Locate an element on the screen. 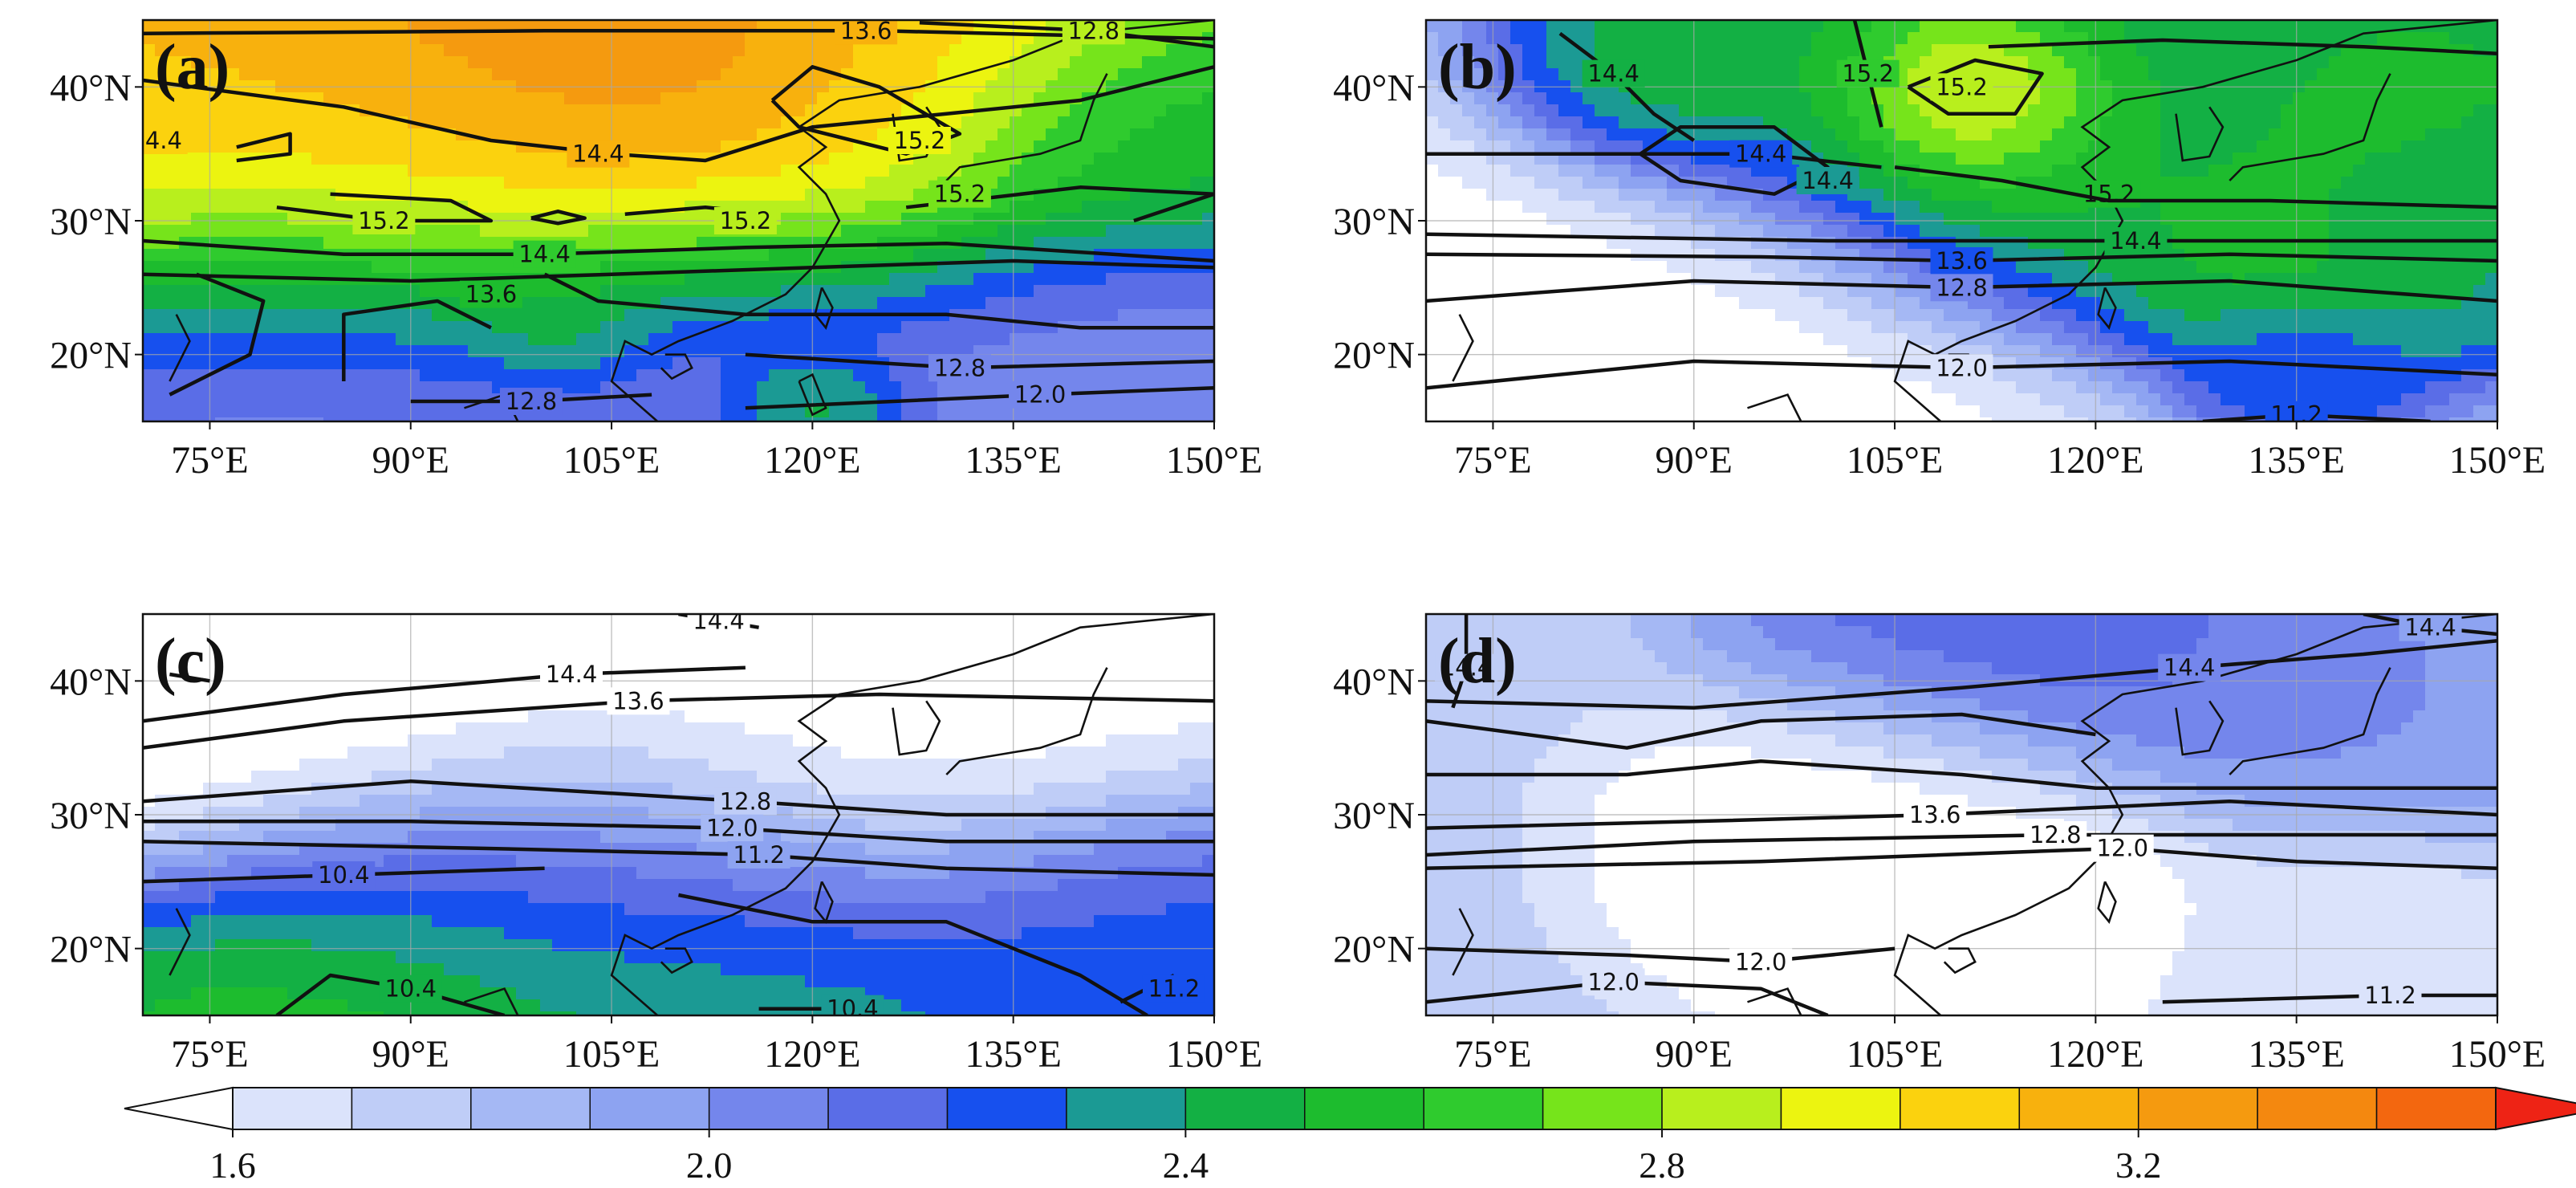 This screenshot has height=1188, width=2576. colorbar-extend-min is located at coordinates (179, 1108).